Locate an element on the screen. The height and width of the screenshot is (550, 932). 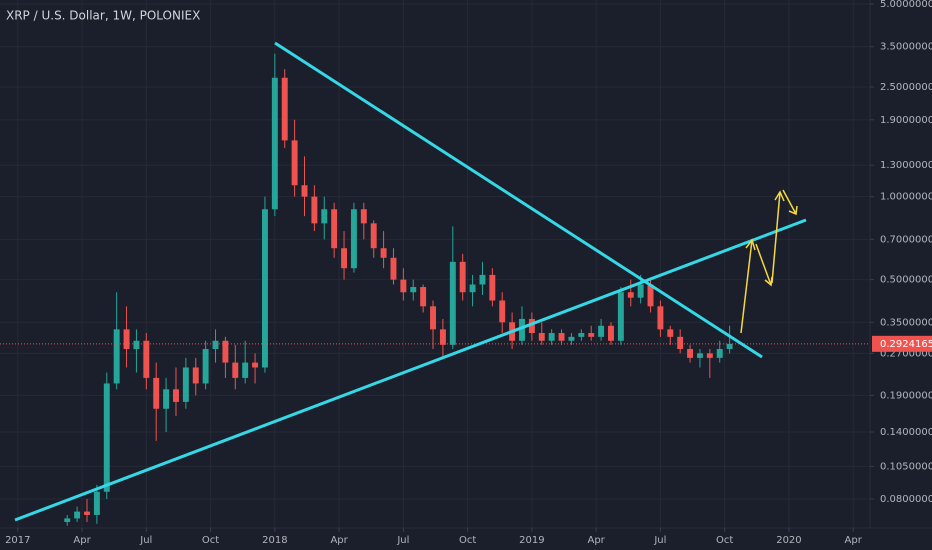
x-tick-label: 2019 is located at coordinates (531, 540).